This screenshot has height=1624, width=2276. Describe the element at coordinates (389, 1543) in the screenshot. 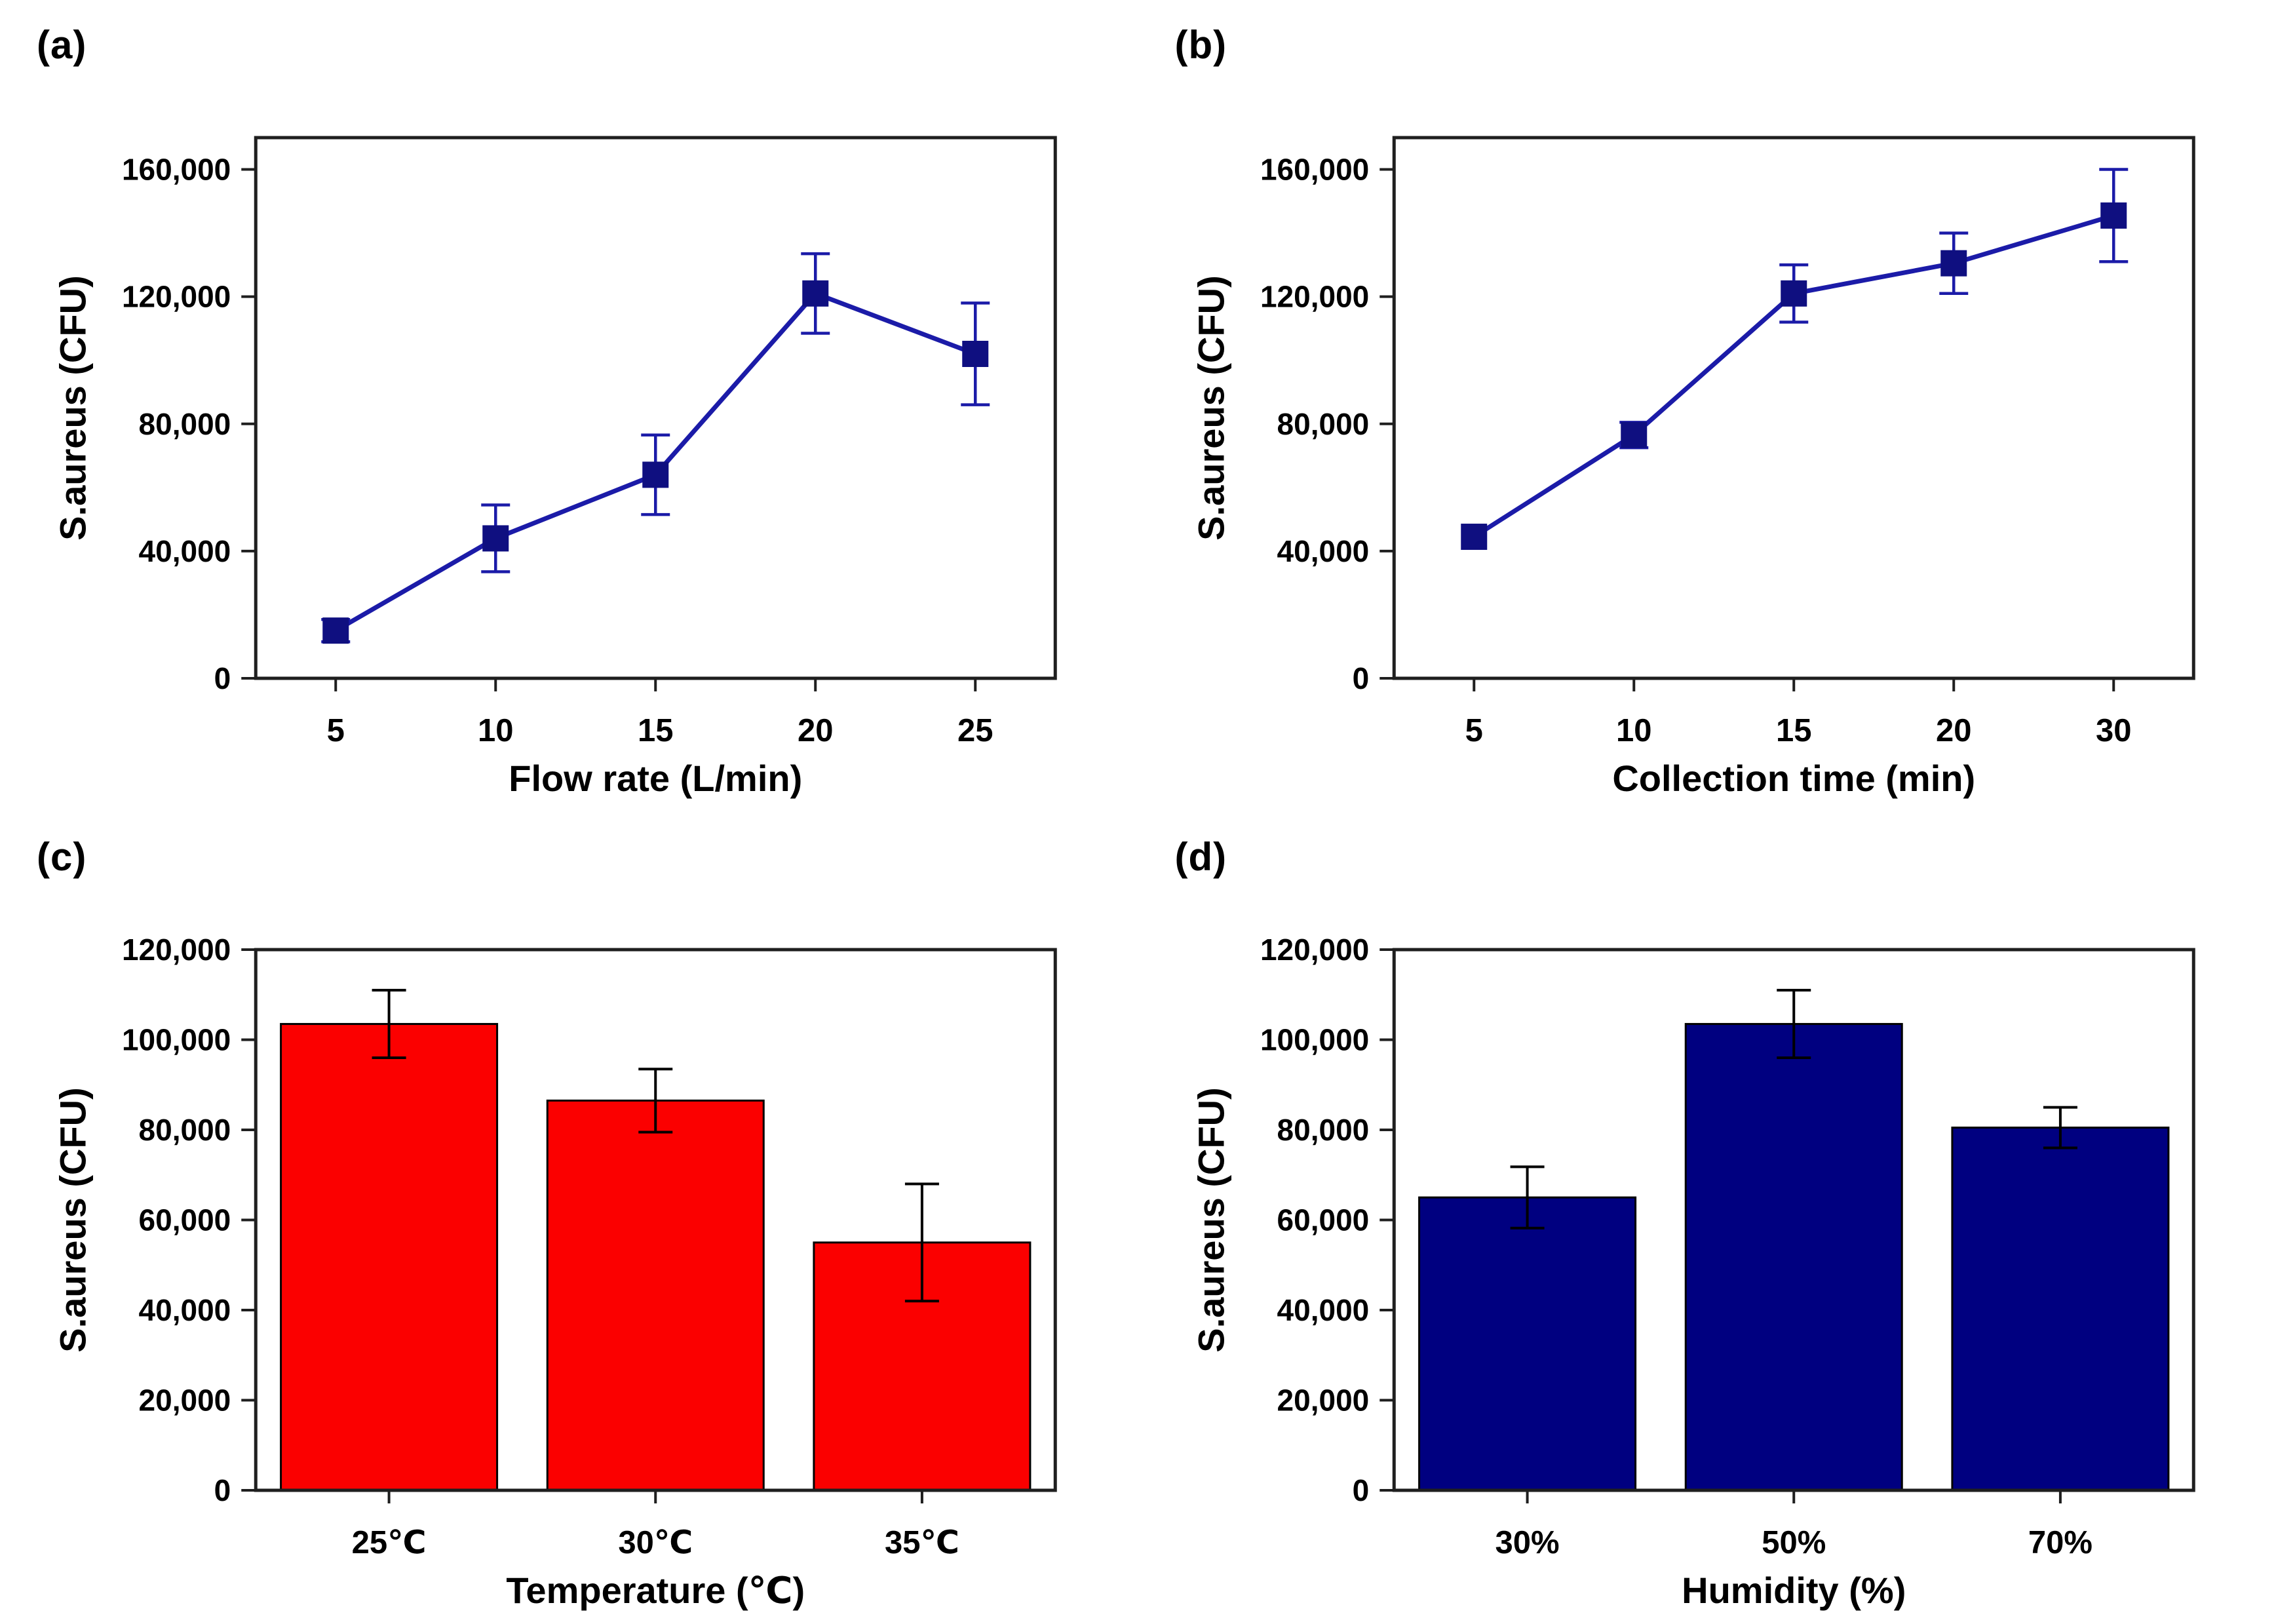

I see `x-tick-label: 25℃` at that location.